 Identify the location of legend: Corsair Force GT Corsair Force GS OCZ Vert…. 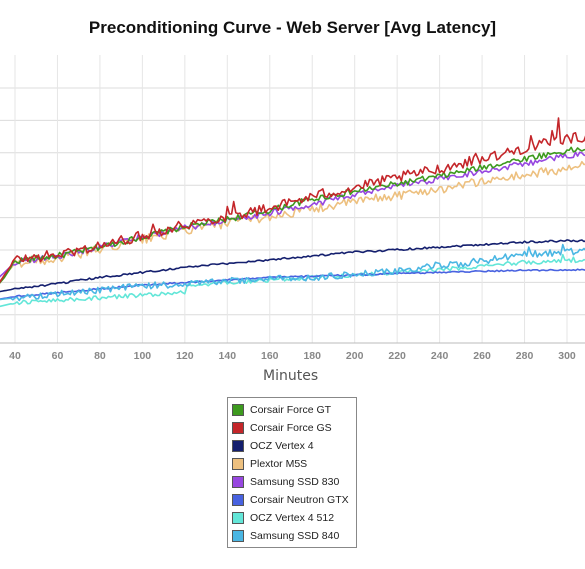
(292, 472).